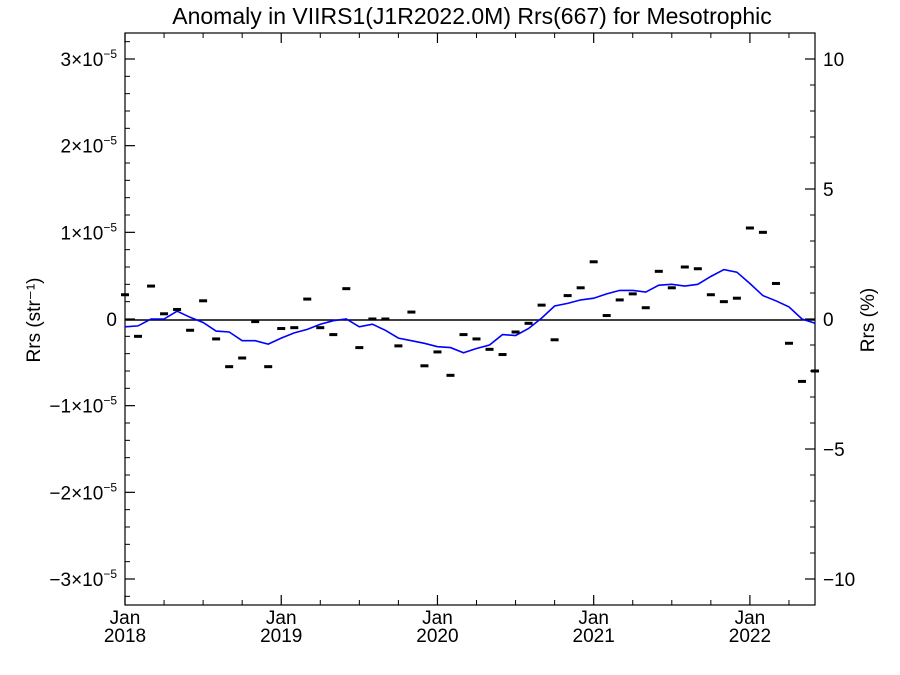  I want to click on y-right-axis: 10 5 0 −5 −10, so click(830, 320).